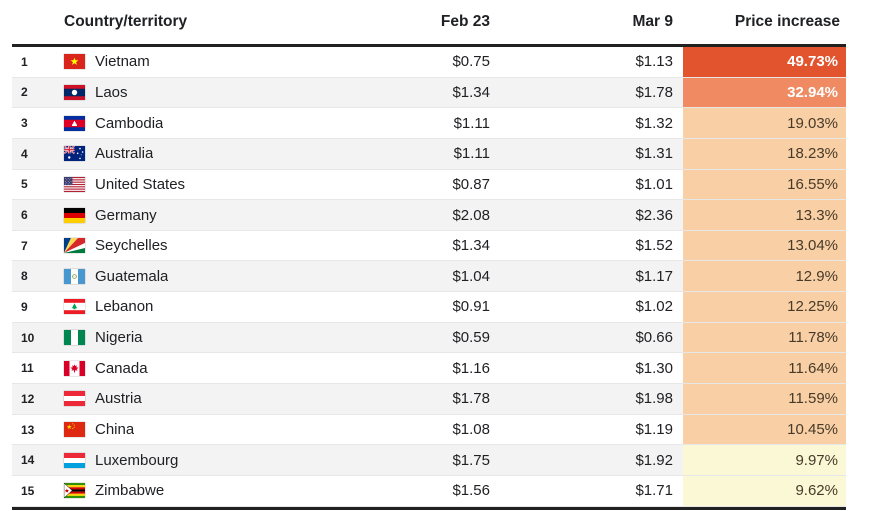 Image resolution: width=880 pixels, height=511 pixels. What do you see at coordinates (211, 399) in the screenshot?
I see `country-cell: Austria` at bounding box center [211, 399].